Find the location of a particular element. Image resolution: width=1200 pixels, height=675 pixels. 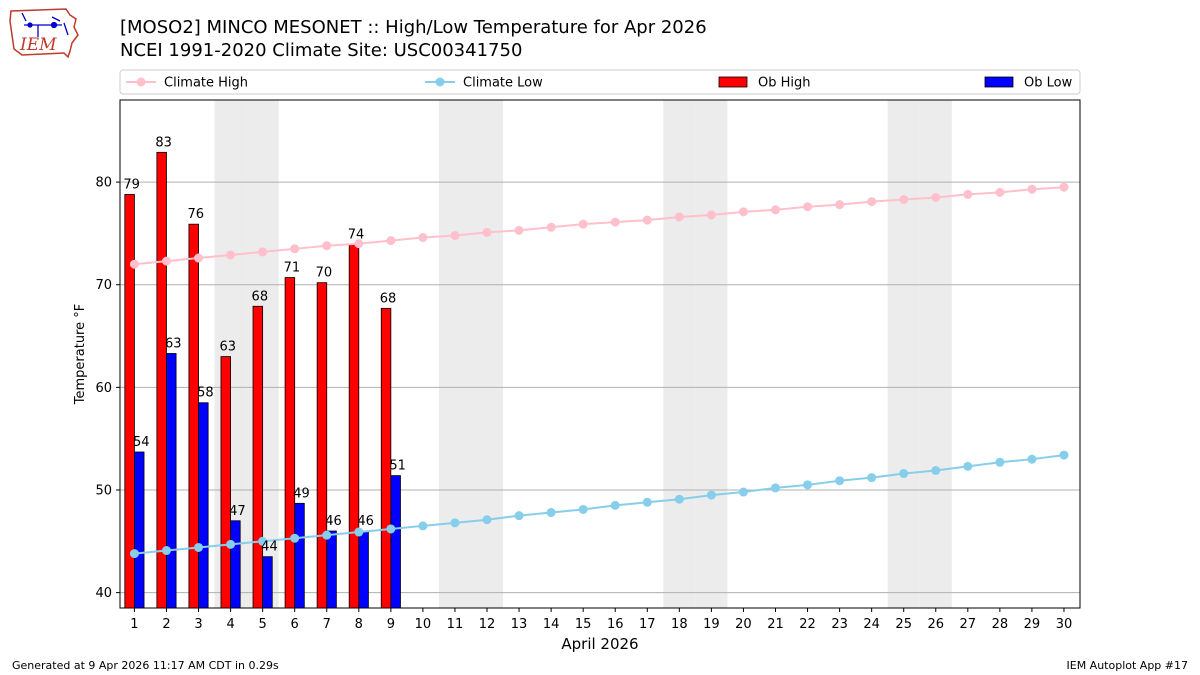

x-tick-label: 20 is located at coordinates (743, 624).